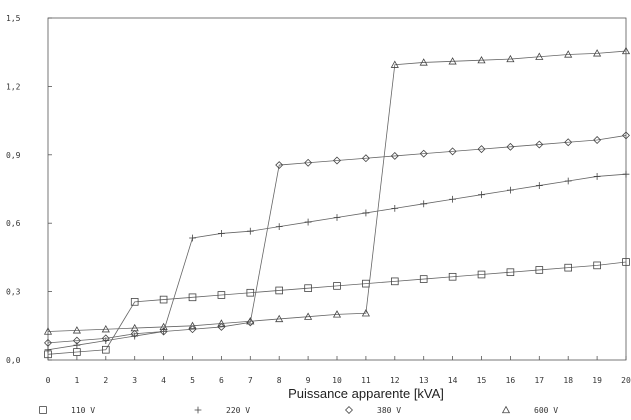  Describe the element at coordinates (67, 410) in the screenshot. I see `legend-item-110-v: 110 V` at that location.